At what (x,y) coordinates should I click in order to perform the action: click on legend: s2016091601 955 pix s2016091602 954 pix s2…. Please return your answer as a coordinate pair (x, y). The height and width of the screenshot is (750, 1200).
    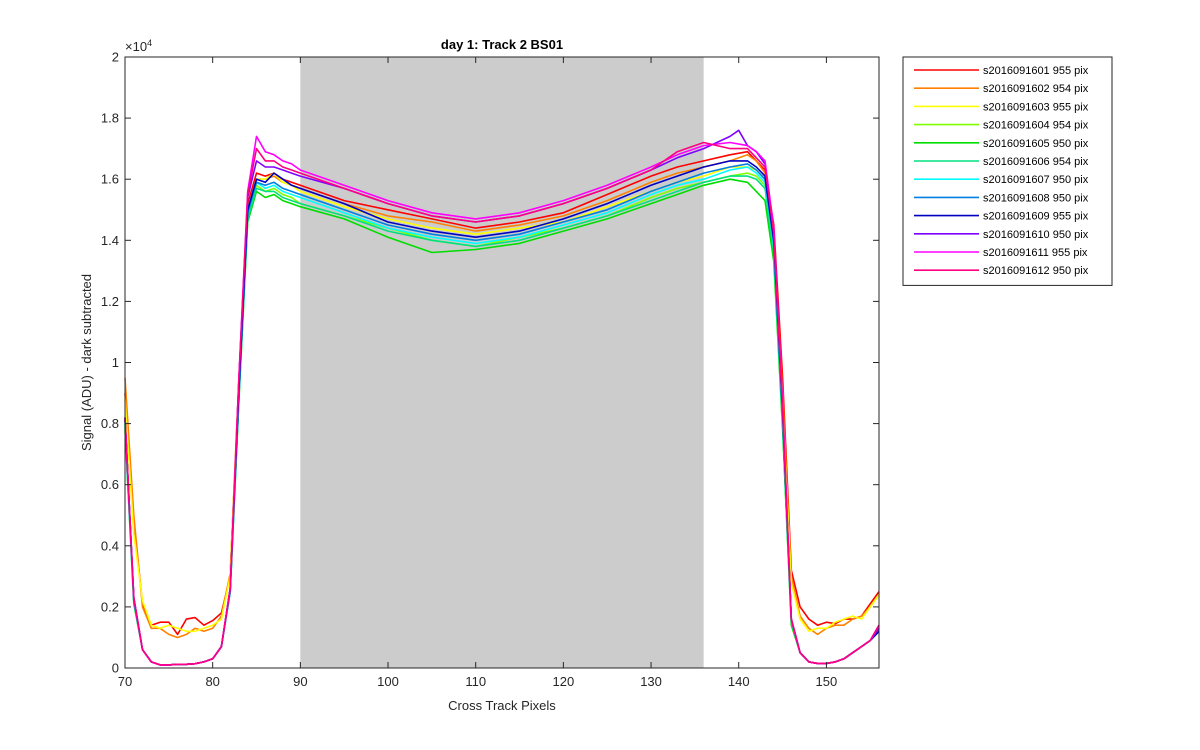
    Looking at the image, I should click on (1007, 171).